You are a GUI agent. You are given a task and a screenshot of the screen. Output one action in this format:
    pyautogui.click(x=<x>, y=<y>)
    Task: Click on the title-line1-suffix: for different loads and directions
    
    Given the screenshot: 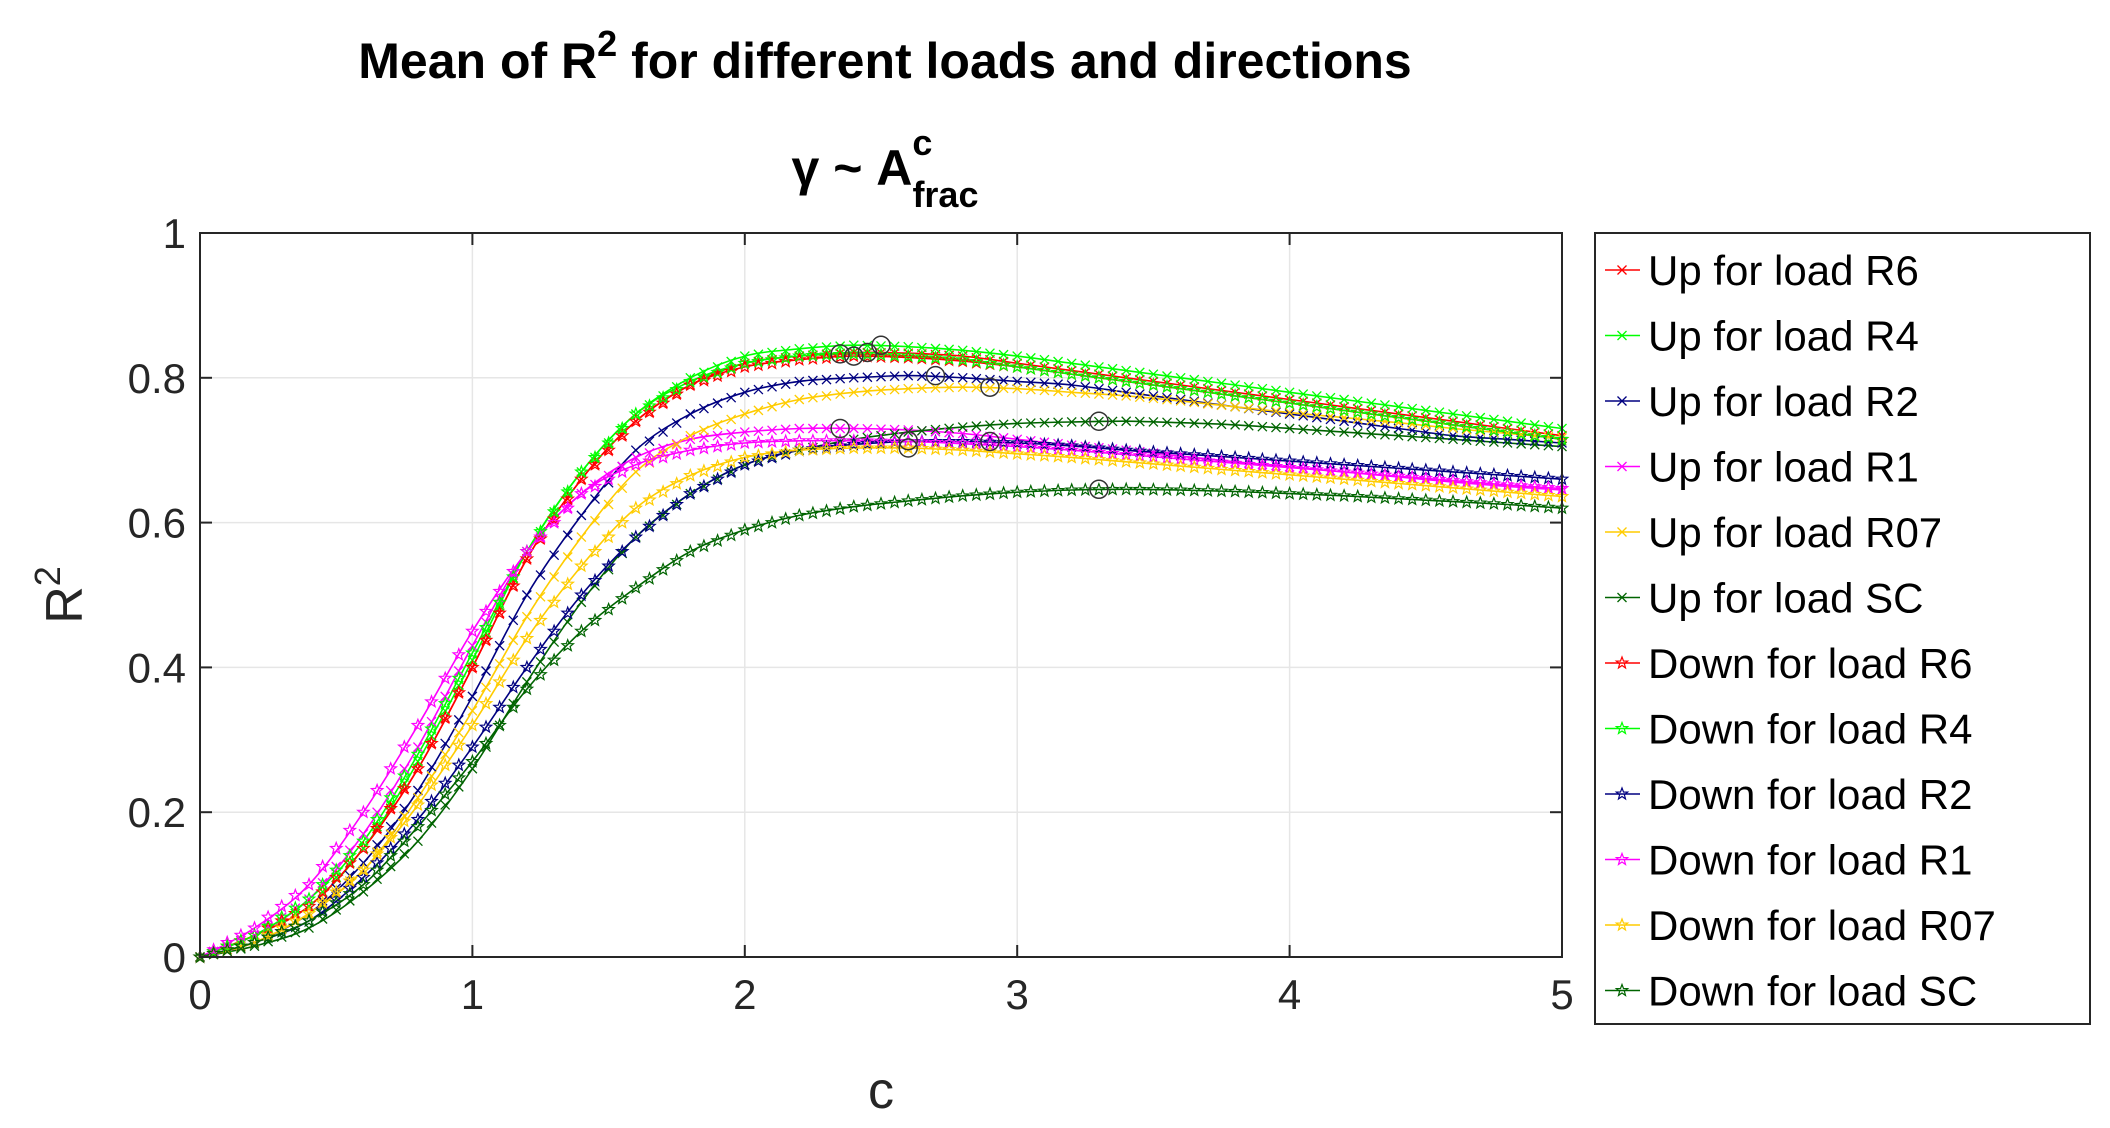 What is the action you would take?
    pyautogui.click(x=1014, y=61)
    